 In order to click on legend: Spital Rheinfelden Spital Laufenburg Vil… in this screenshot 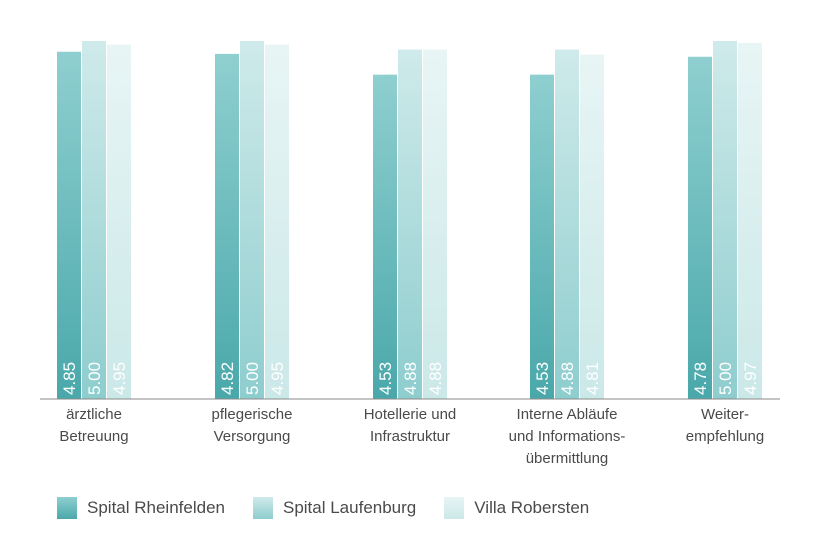, I will do `click(323, 508)`.